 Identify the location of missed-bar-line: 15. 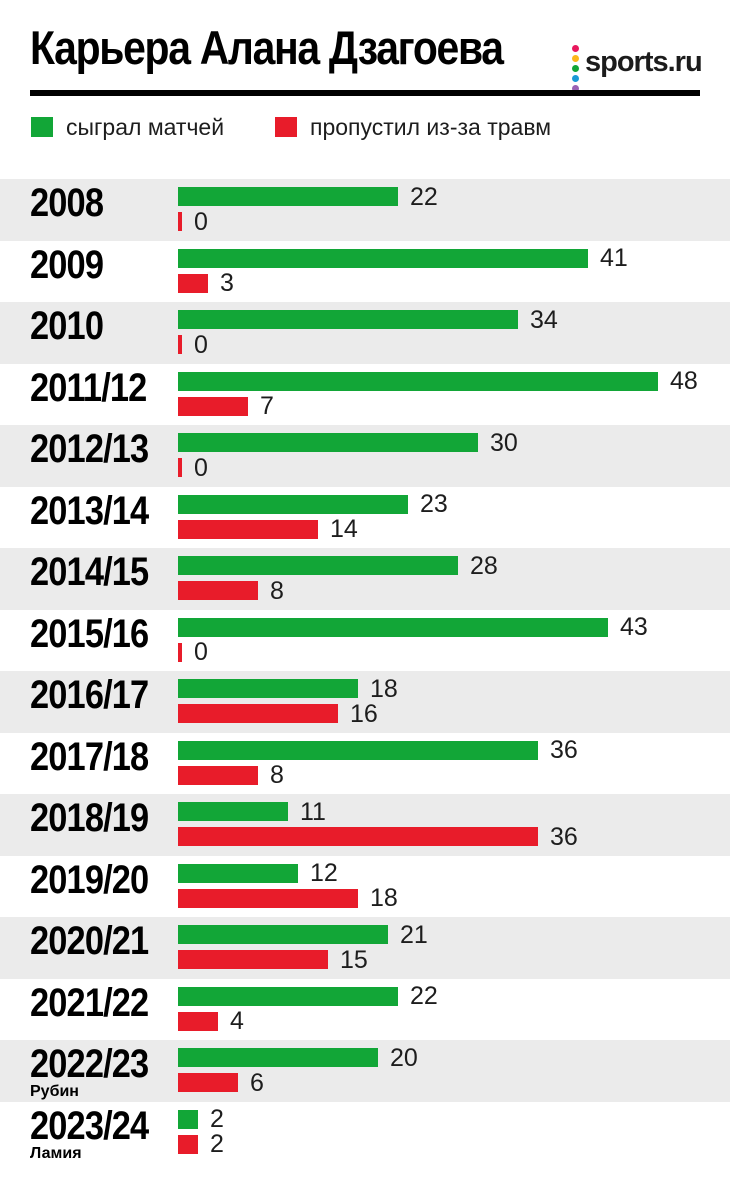
(273, 959).